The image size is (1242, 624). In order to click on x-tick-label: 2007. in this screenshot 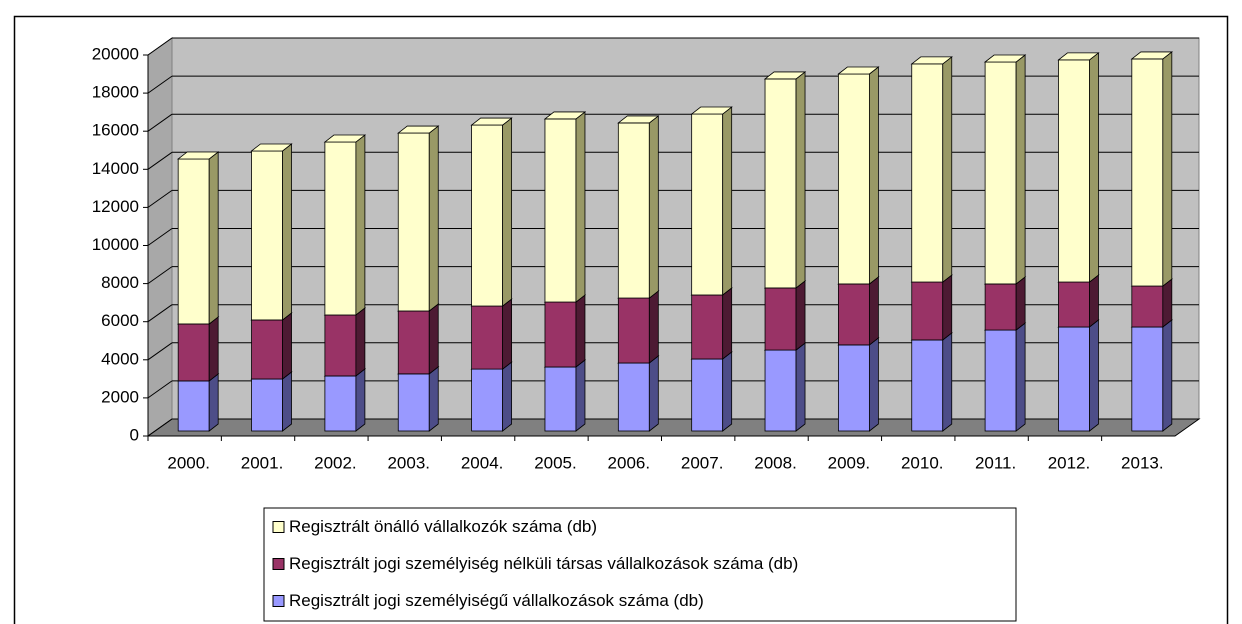, I will do `click(702, 462)`.